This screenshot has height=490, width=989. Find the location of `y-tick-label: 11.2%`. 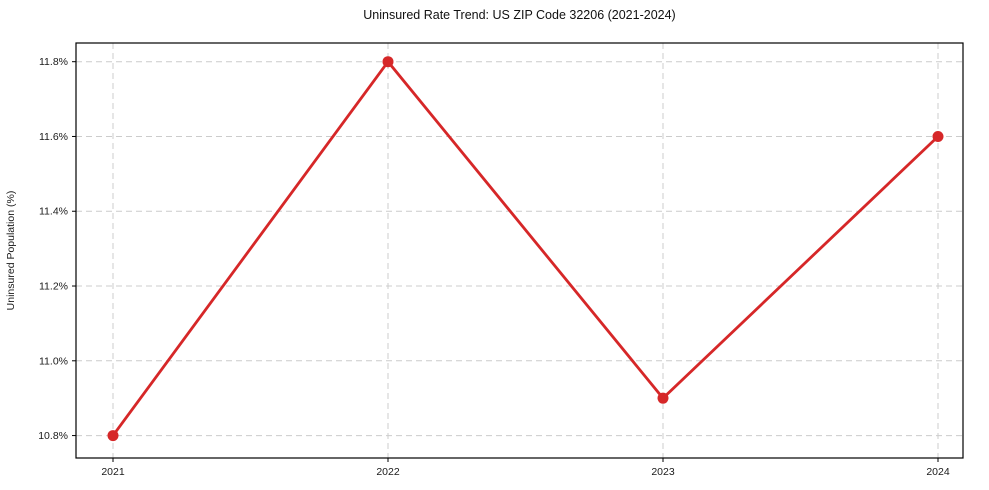

y-tick-label: 11.2% is located at coordinates (53, 287).